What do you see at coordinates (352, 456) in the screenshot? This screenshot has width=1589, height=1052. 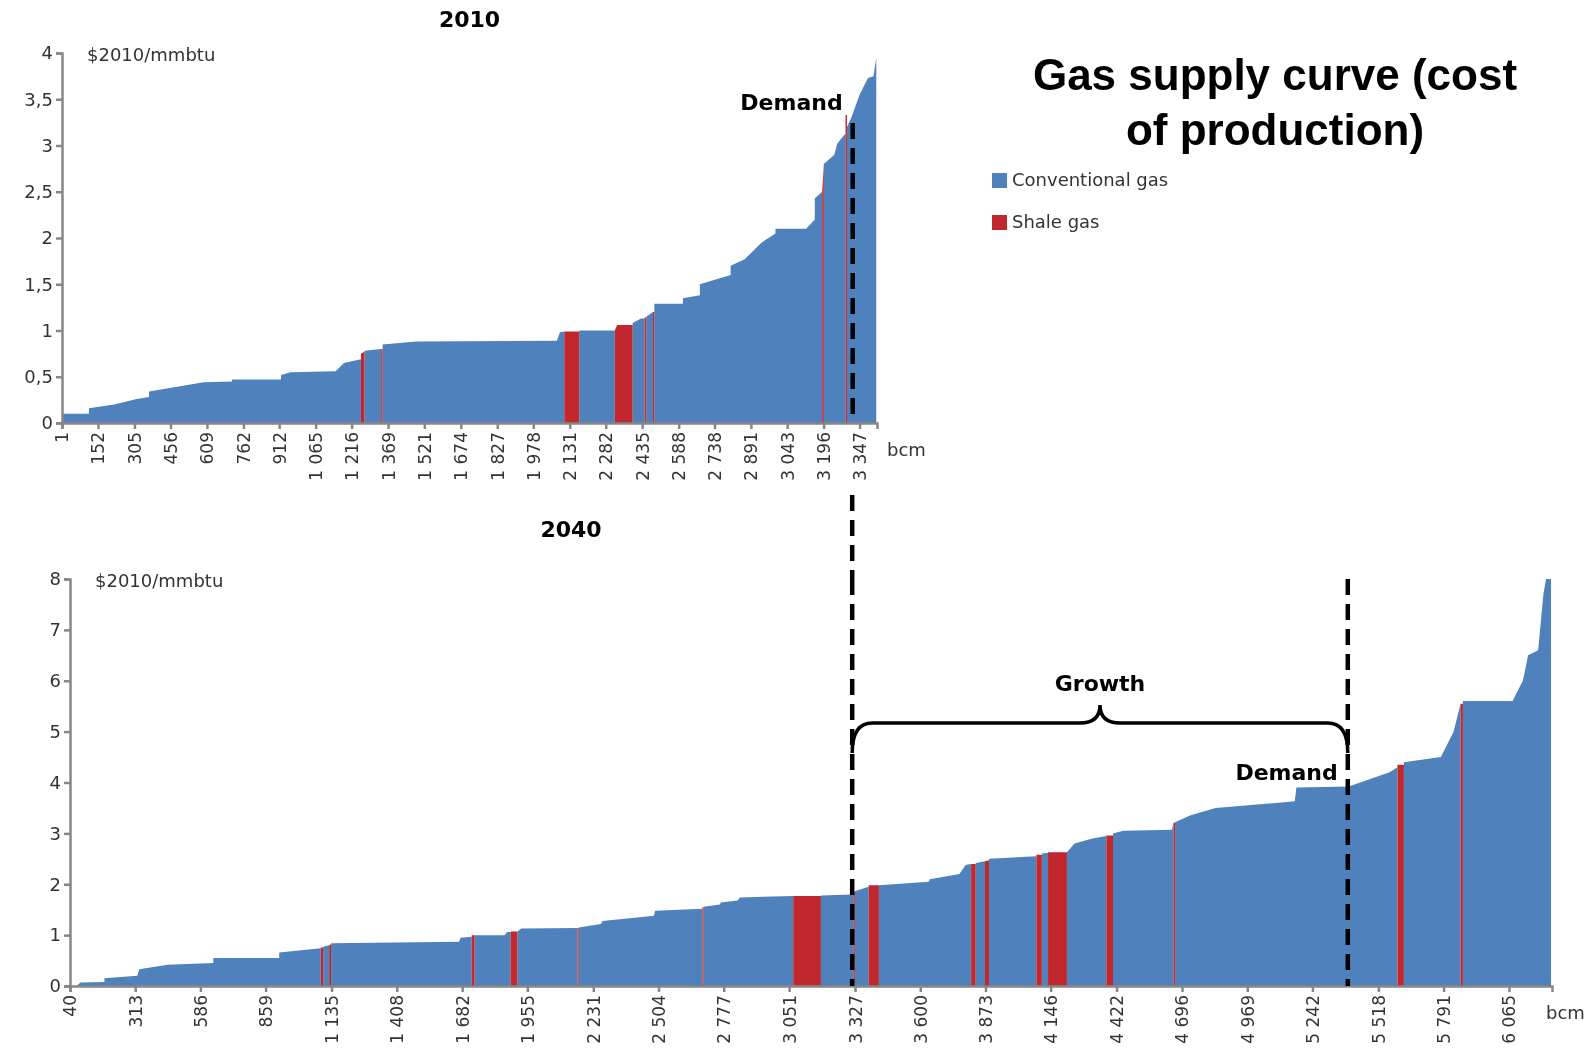 I see `x-tick-label: 1 216` at bounding box center [352, 456].